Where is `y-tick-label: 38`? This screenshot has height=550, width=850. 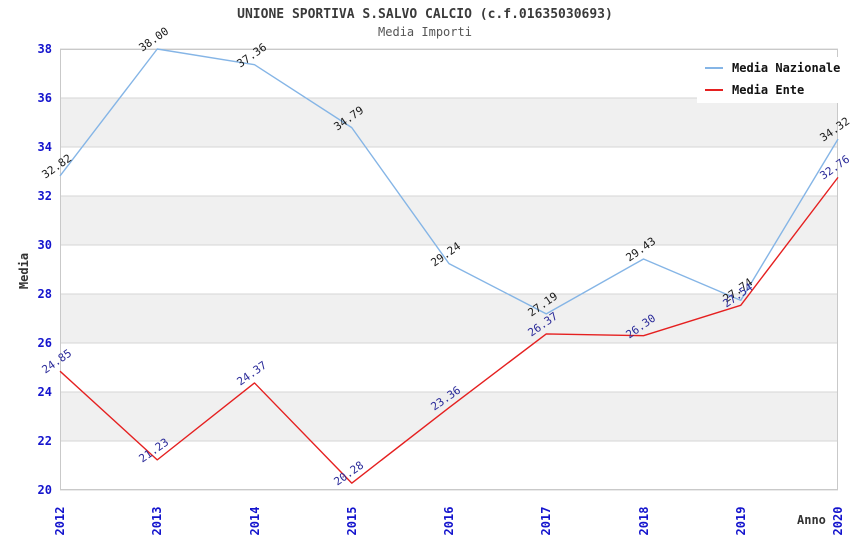 y-tick-label: 38 is located at coordinates (44, 49).